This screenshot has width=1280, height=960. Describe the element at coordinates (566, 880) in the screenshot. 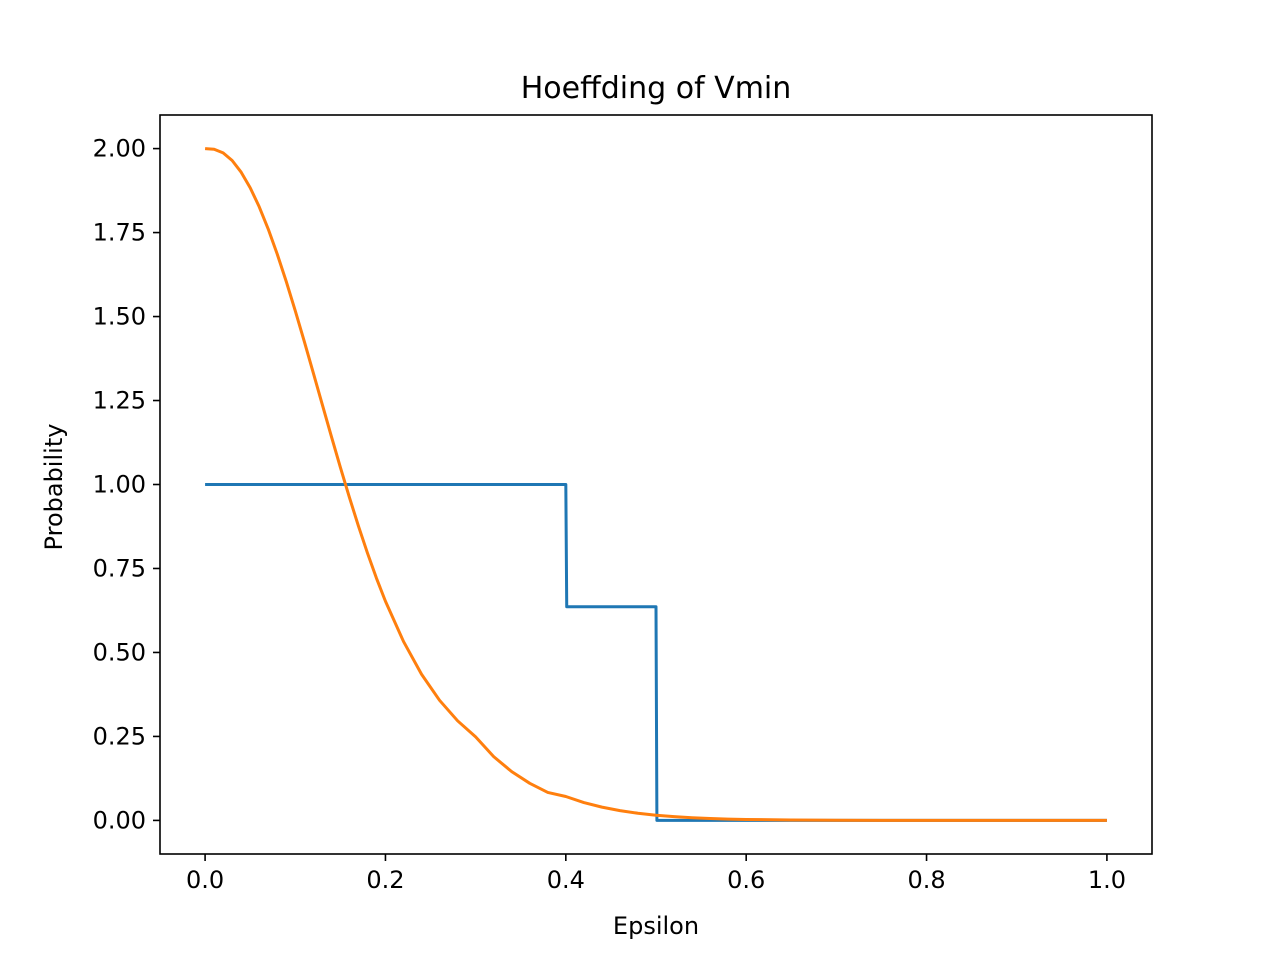

I see `x-tick-label: 0.4` at that location.